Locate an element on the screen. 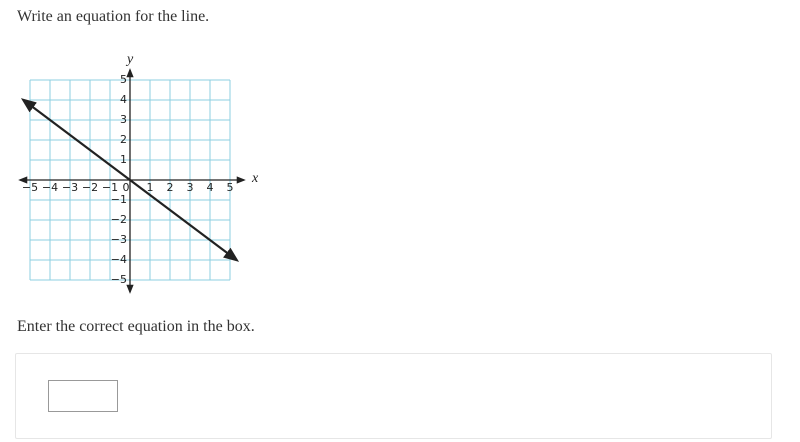 This screenshot has width=800, height=442. y-tick-label: −1 is located at coordinates (119, 199).